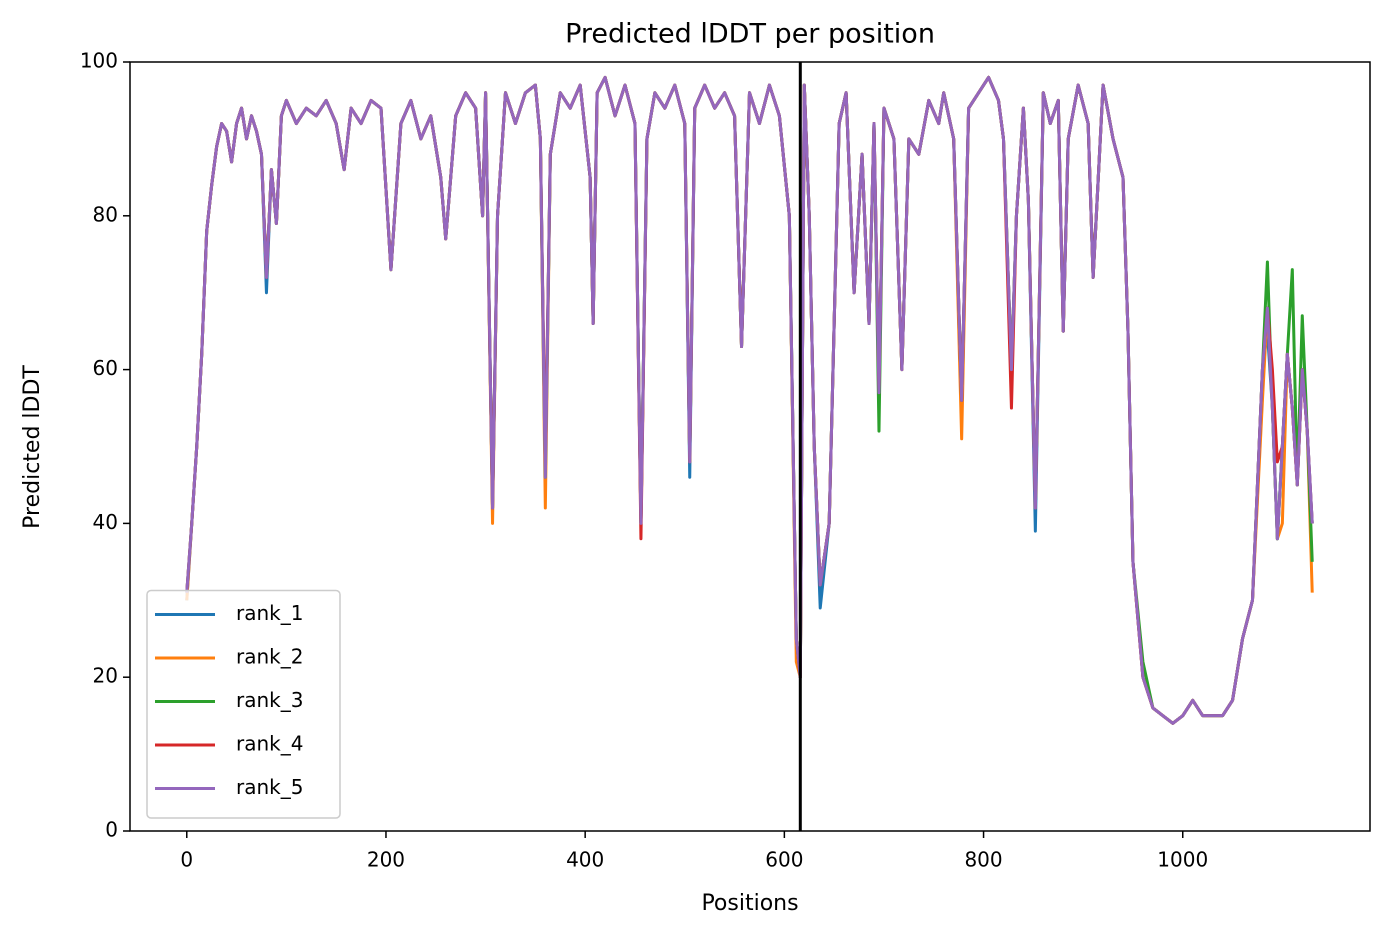 This screenshot has width=1391, height=939. I want to click on y-tick-label: 60, so click(105, 368).